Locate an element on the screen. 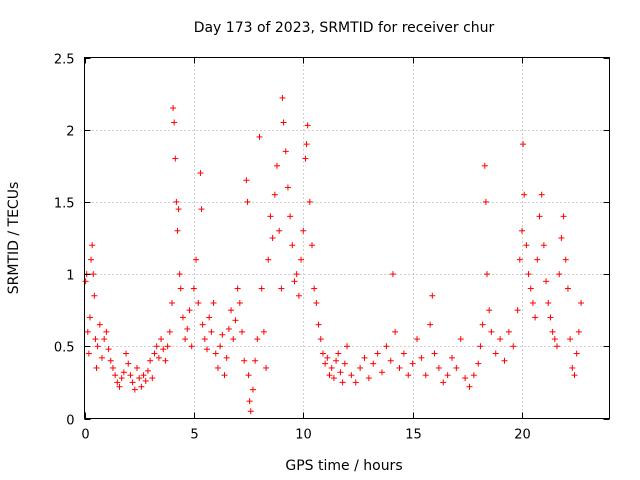 The image size is (640, 480). x-tick-label: 10 is located at coordinates (303, 435).